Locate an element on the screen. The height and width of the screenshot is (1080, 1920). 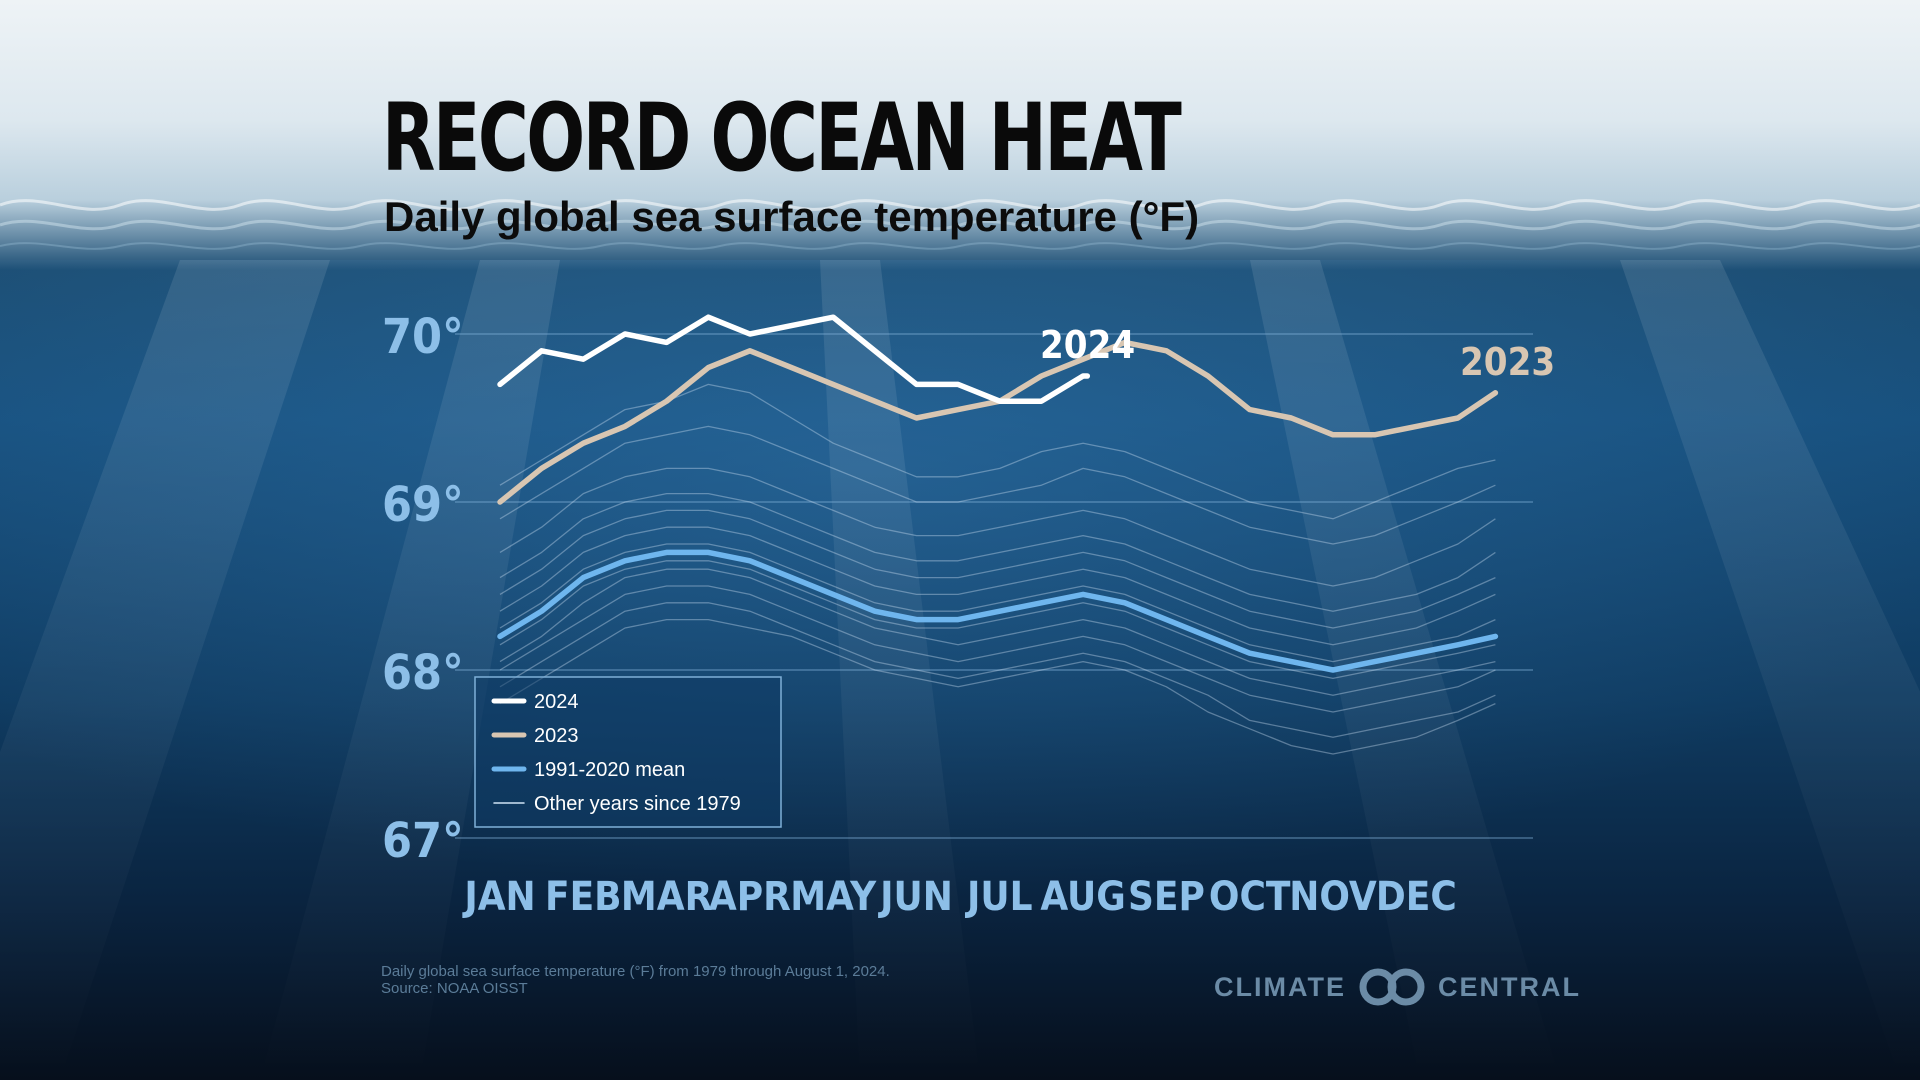
series-2024-line is located at coordinates (794, 359).